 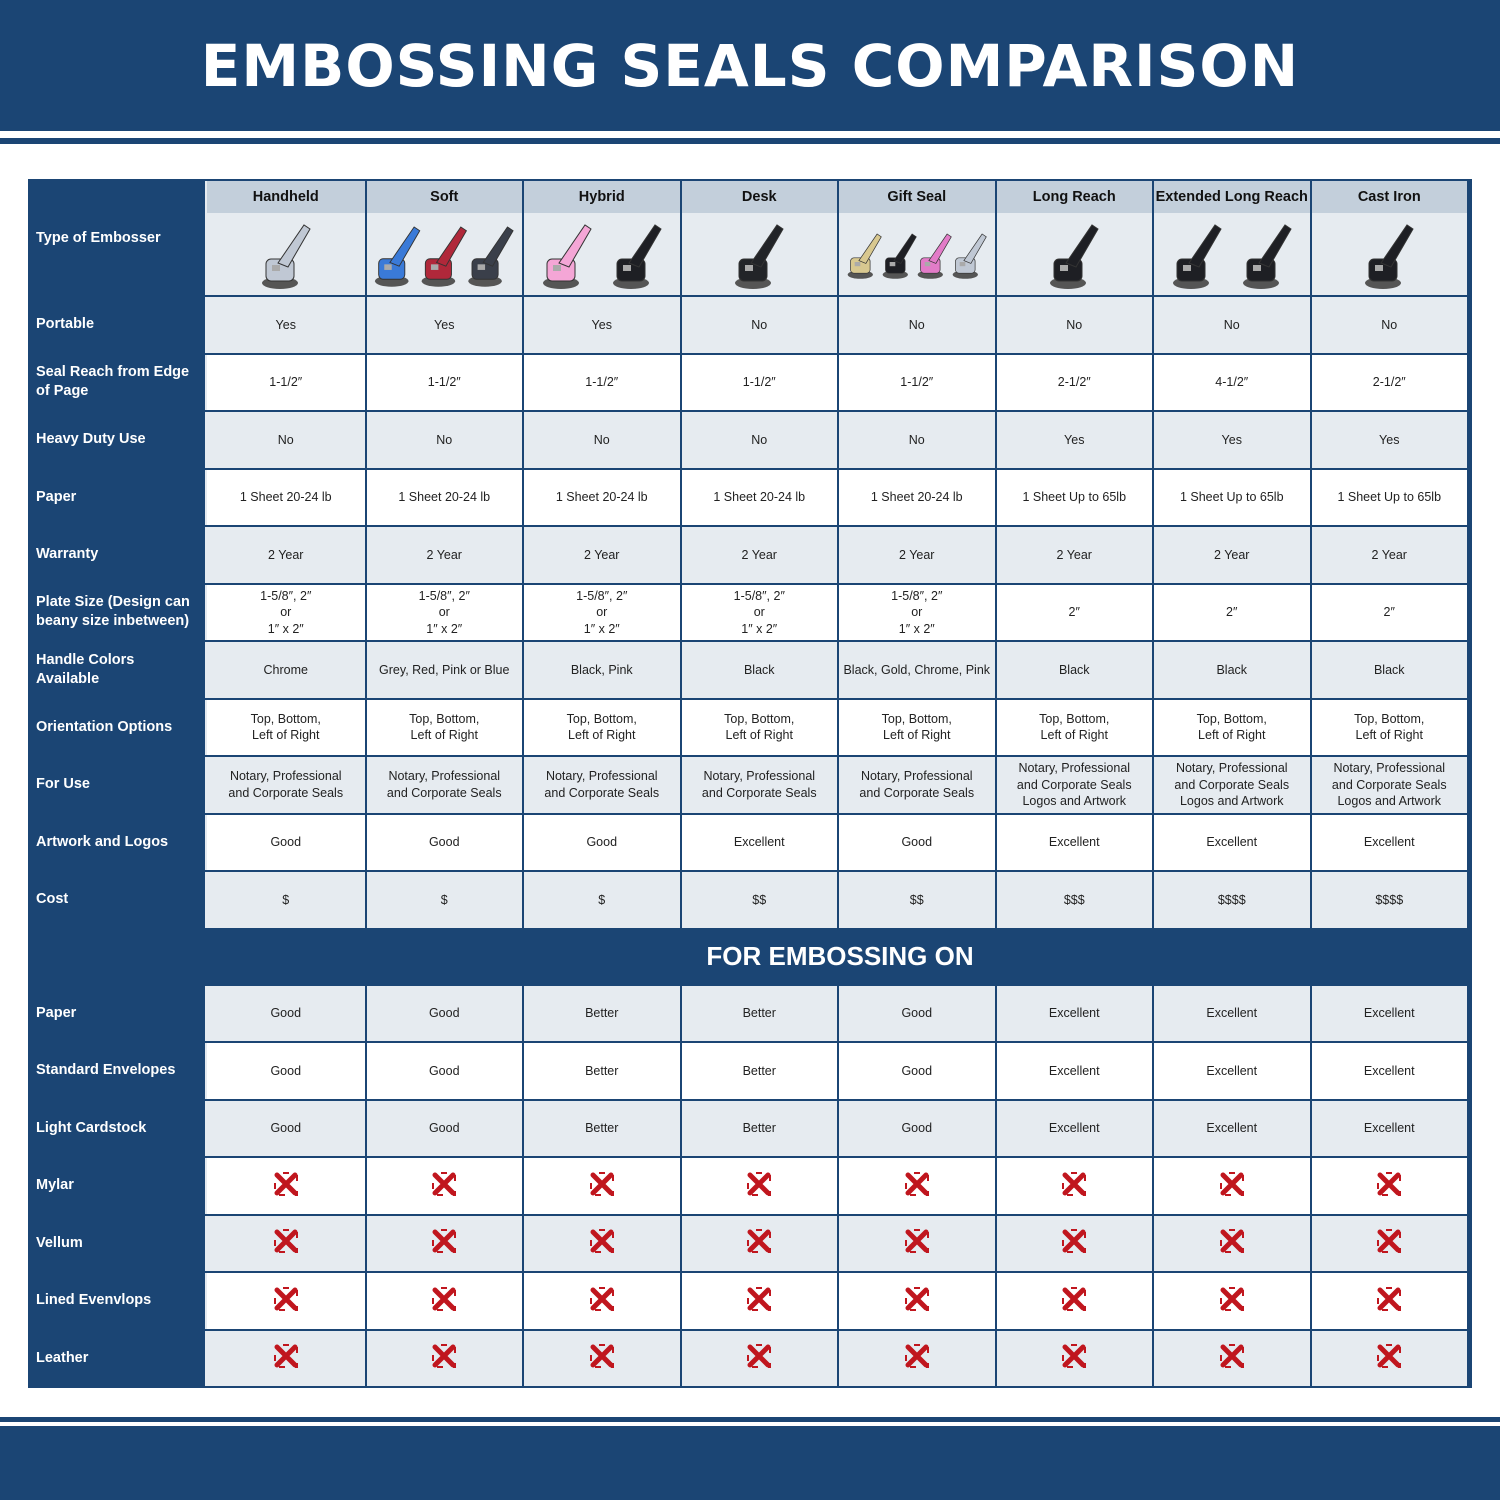 I want to click on table-cell: Yes, so click(x=601, y=325).